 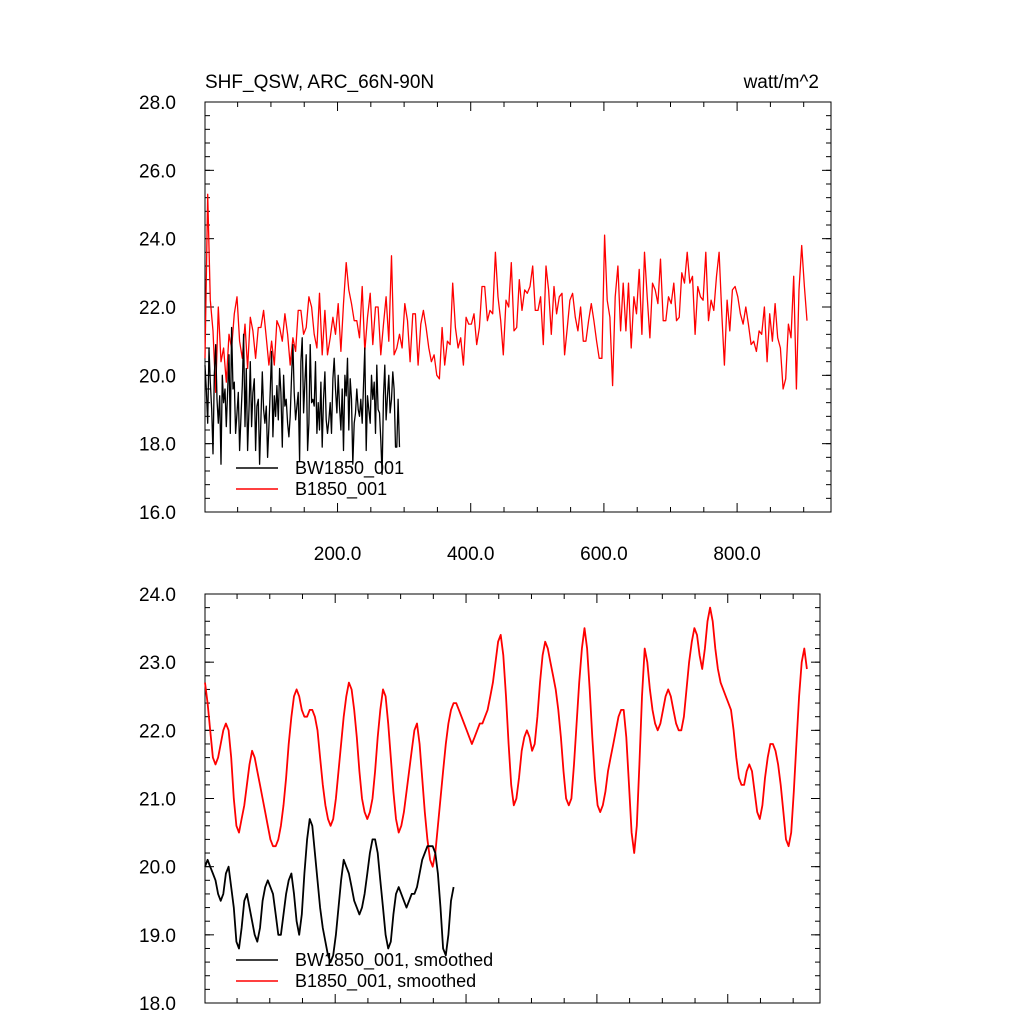 I want to click on legend-label: B1850_001, smoothed, so click(x=385, y=981).